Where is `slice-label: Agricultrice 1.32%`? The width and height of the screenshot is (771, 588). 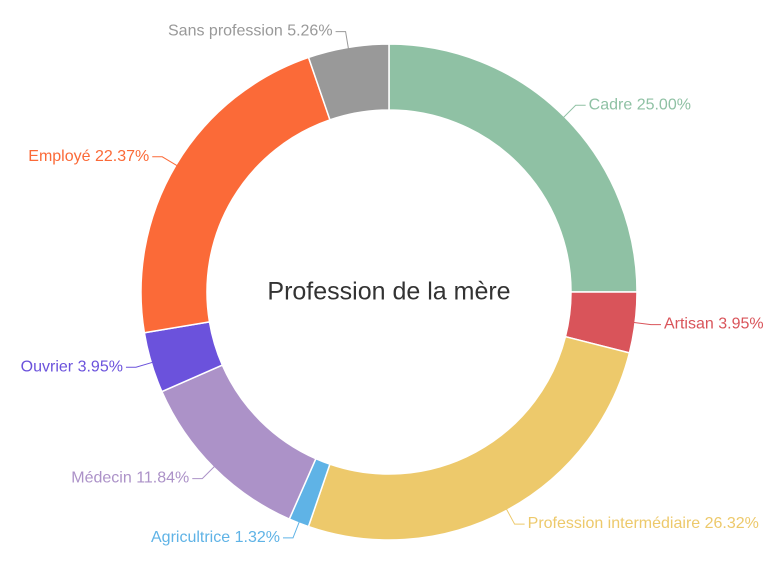 slice-label: Agricultrice 1.32% is located at coordinates (215, 537).